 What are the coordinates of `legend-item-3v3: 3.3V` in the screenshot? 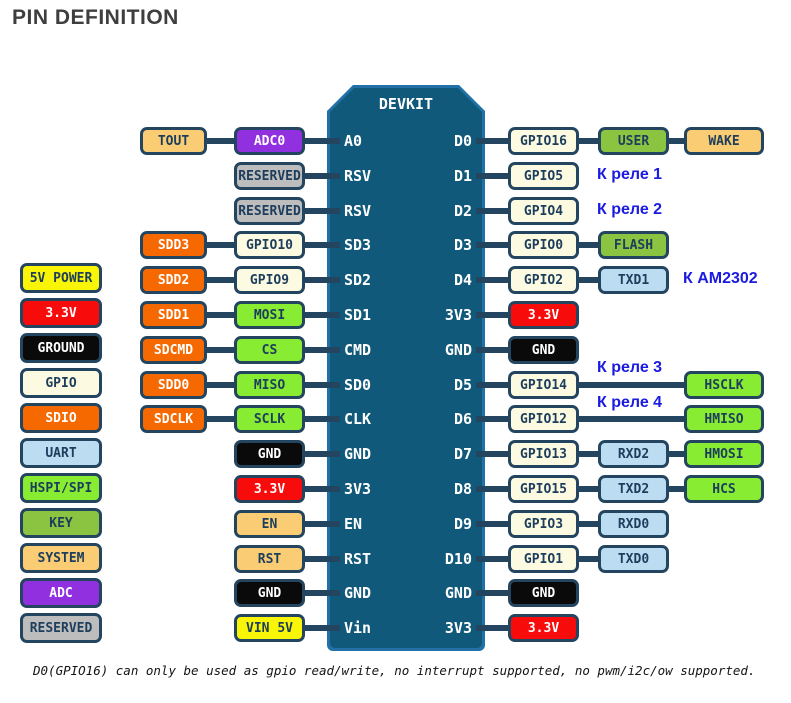 It's located at (61, 313).